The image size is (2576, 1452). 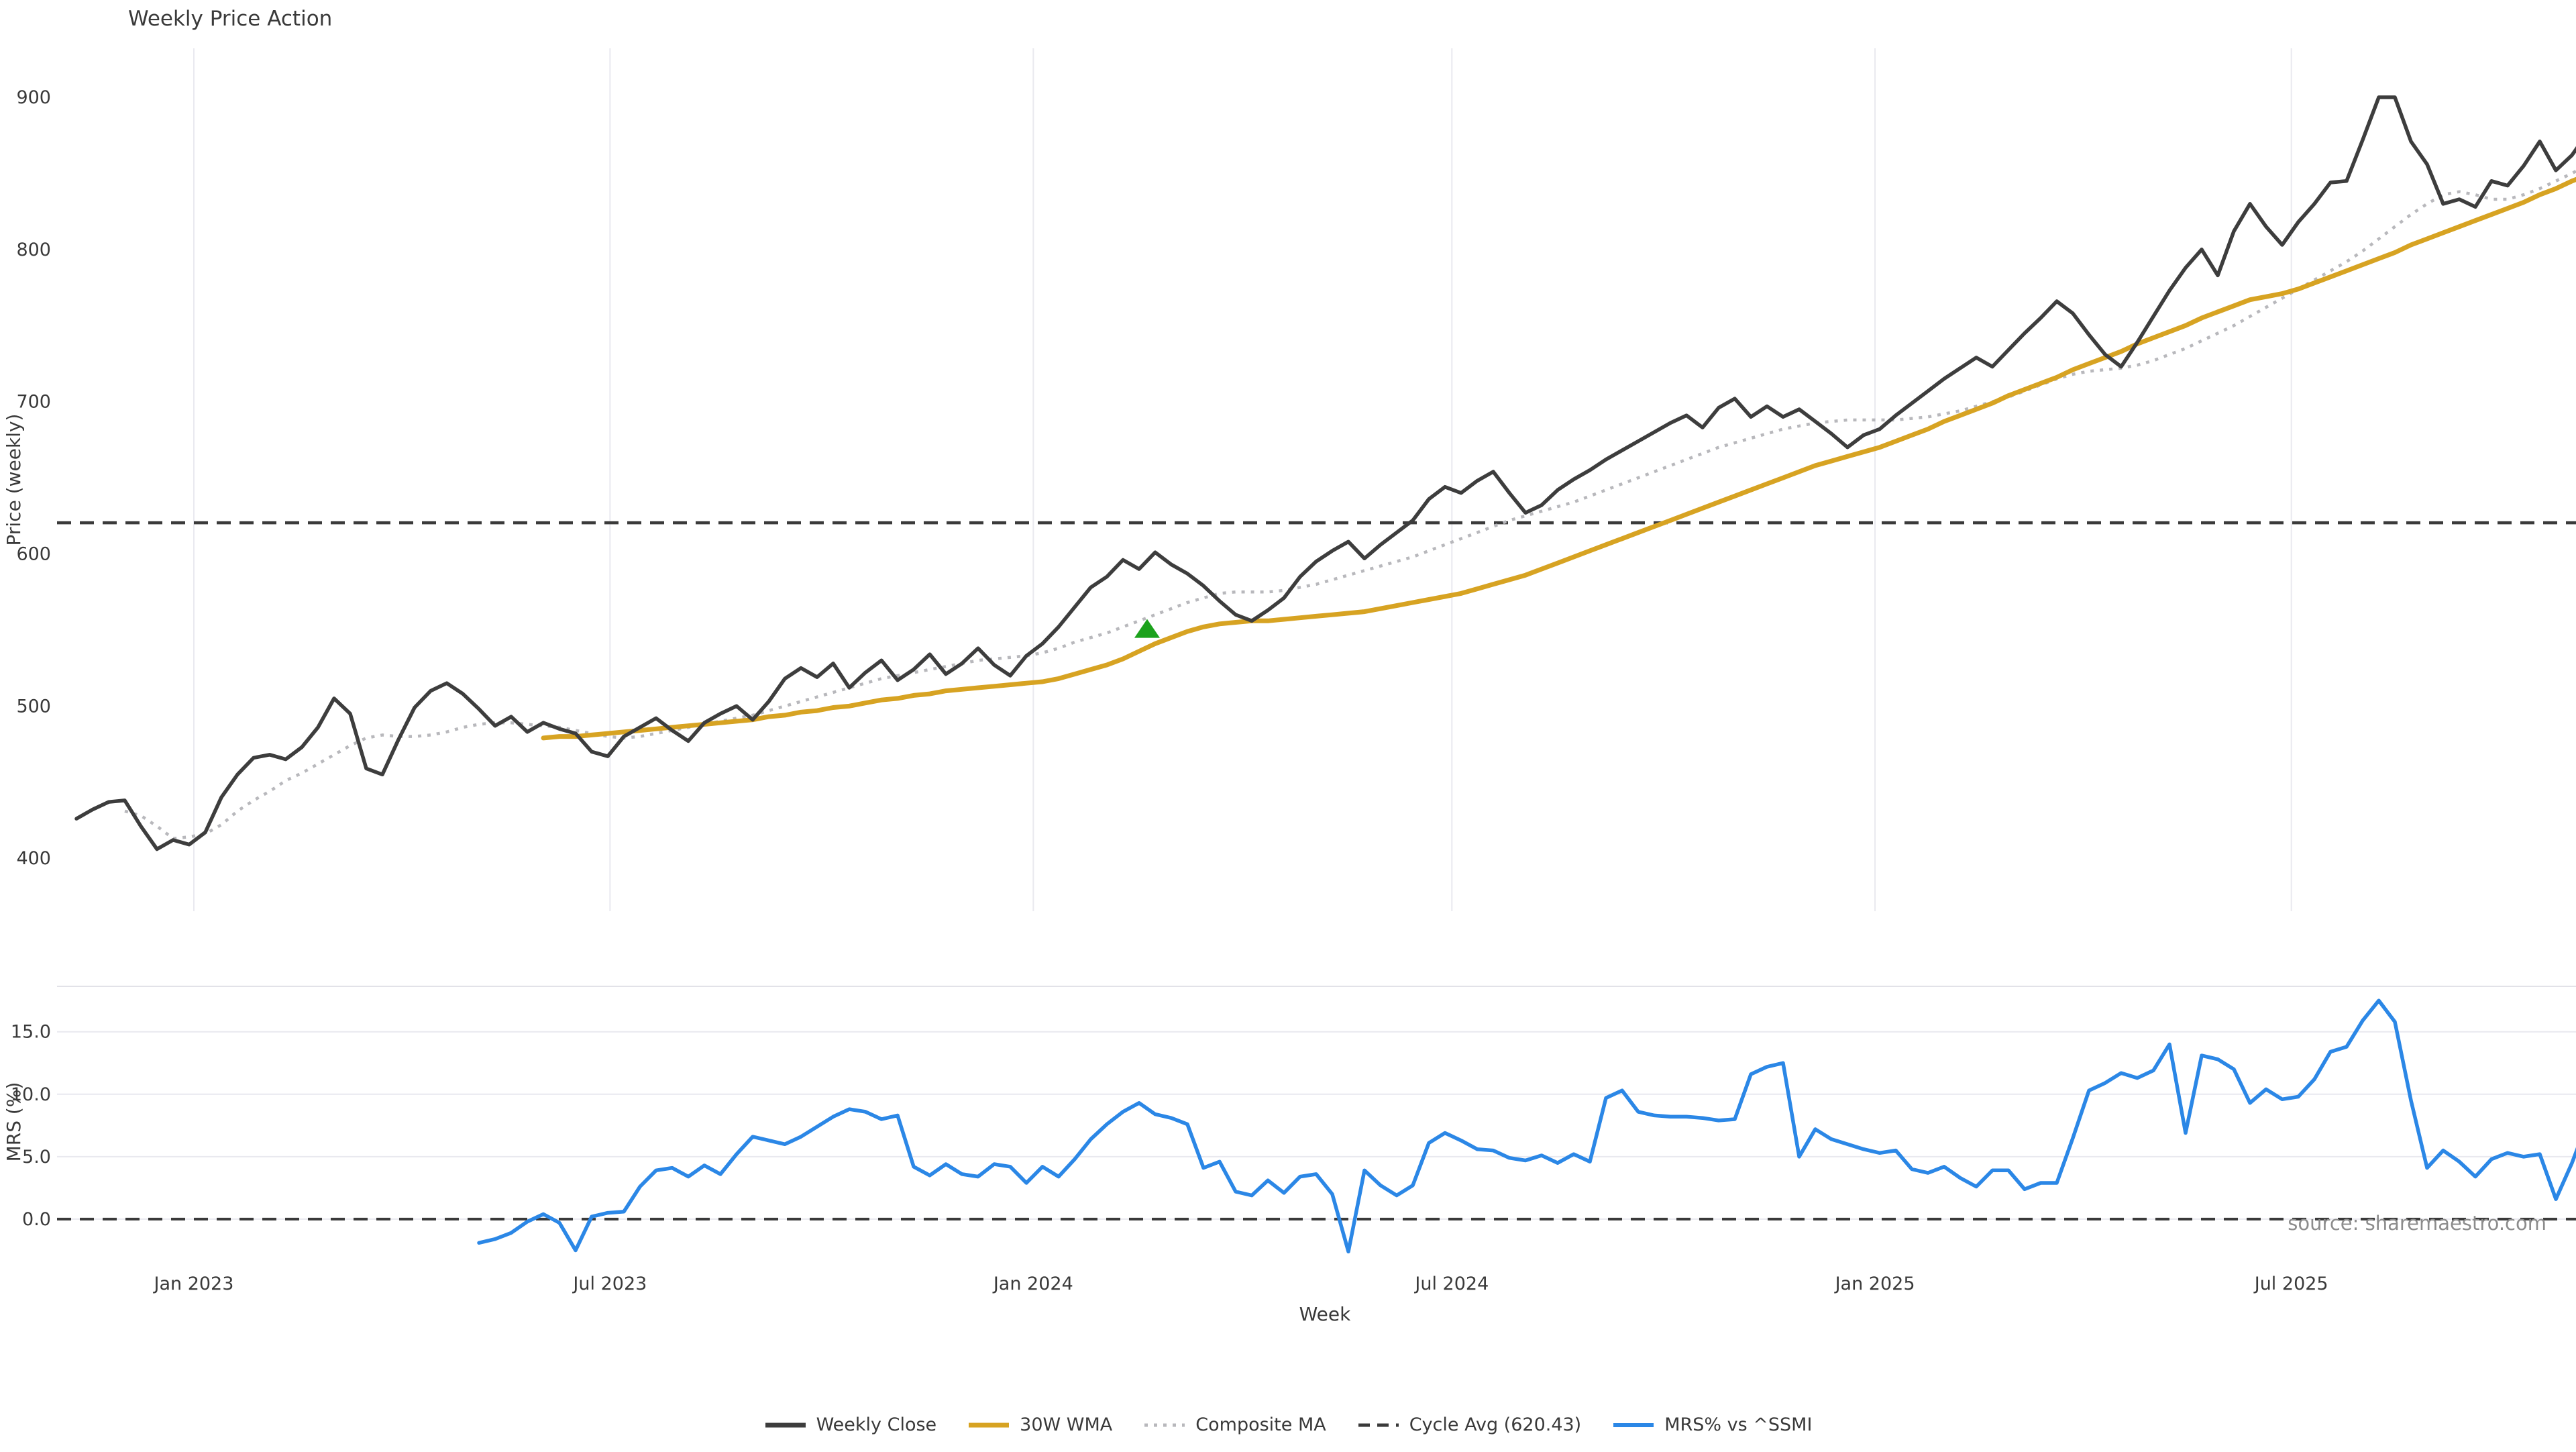 What do you see at coordinates (1147, 628) in the screenshot?
I see `buy-signal-marker-icon` at bounding box center [1147, 628].